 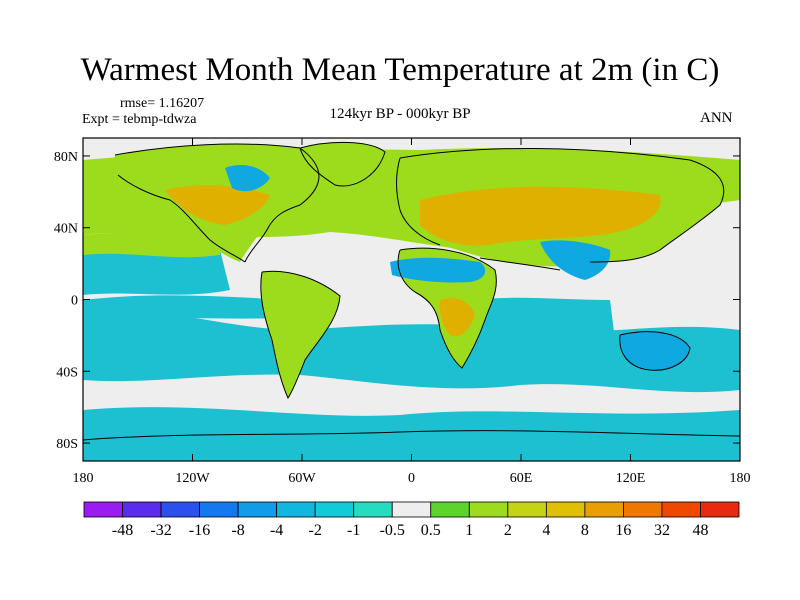 What do you see at coordinates (66, 157) in the screenshot?
I see `lat-tick-label: 80N` at bounding box center [66, 157].